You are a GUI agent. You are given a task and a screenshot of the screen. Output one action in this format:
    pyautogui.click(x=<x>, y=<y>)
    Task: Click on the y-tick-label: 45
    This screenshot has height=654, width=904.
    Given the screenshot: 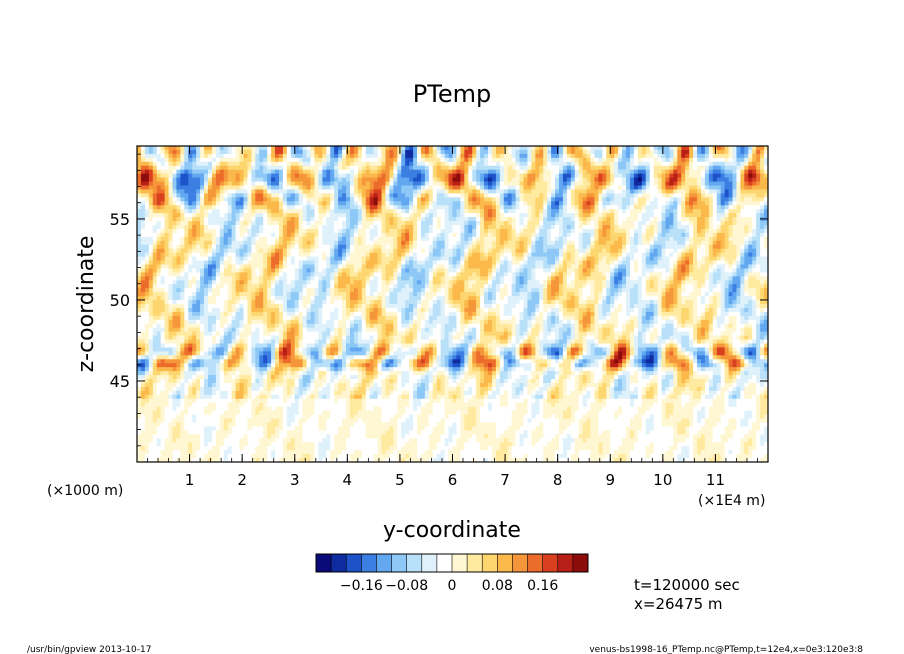 What is the action you would take?
    pyautogui.click(x=120, y=381)
    